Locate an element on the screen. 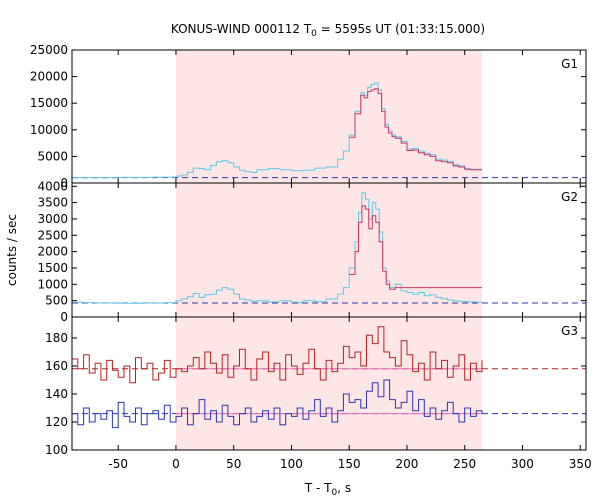  x-tick-label-350: 350 is located at coordinates (580, 464).